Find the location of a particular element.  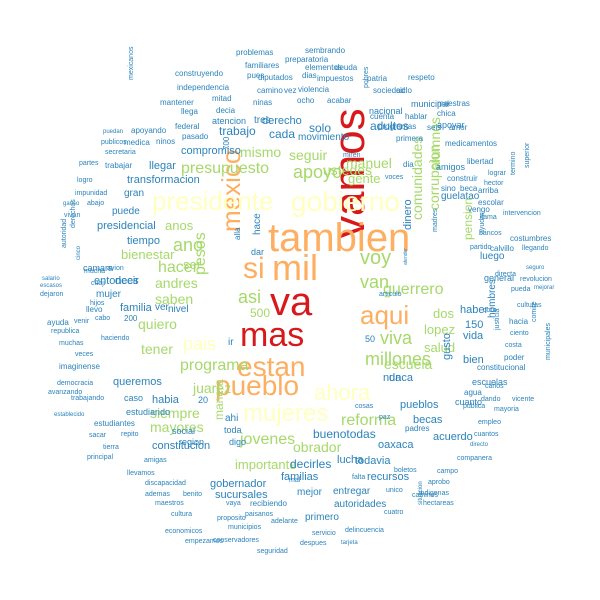

word-madres: madres is located at coordinates (435, 220).